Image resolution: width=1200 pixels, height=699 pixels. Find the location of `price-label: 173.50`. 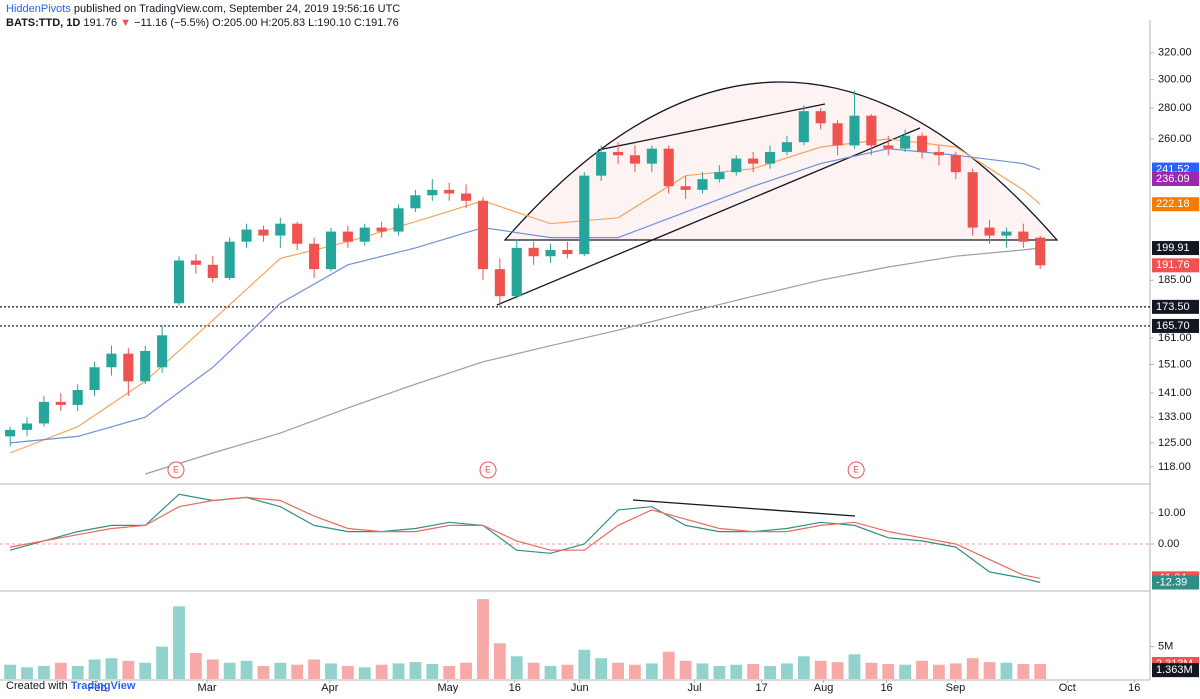

price-label: 173.50 is located at coordinates (1173, 307).